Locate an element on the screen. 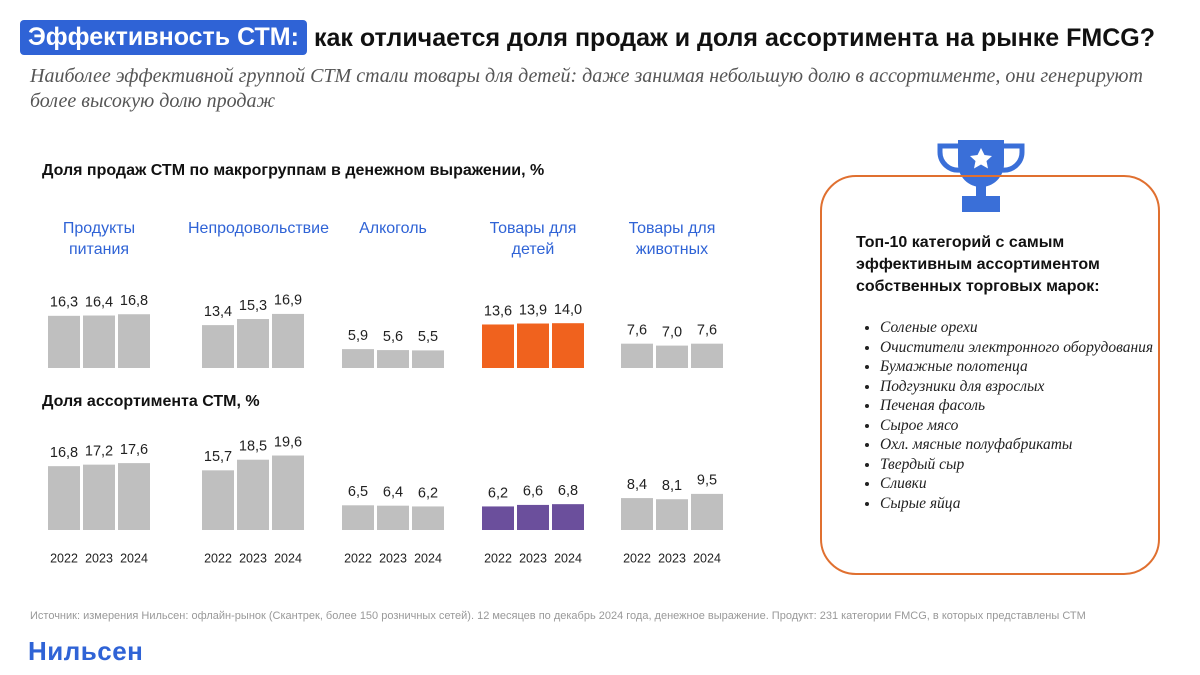 This screenshot has width=1200, height=675. group-label: Товары для животных is located at coordinates (672, 239).